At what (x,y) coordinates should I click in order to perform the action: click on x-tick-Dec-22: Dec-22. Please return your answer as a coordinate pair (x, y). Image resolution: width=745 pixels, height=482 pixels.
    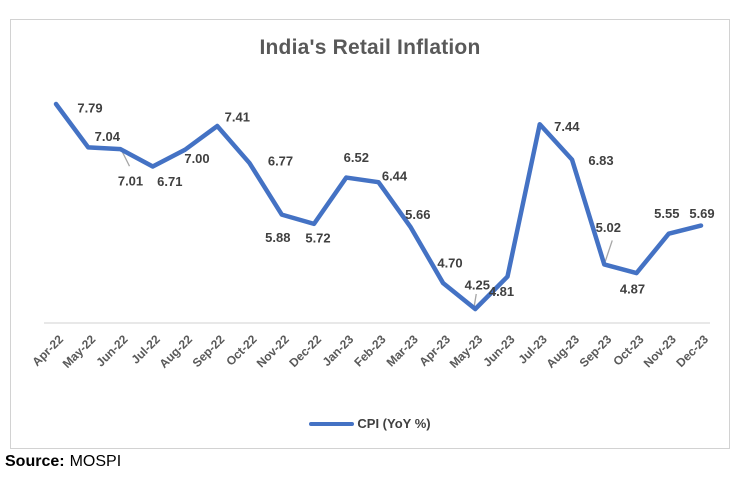
    Looking at the image, I should click on (305, 351).